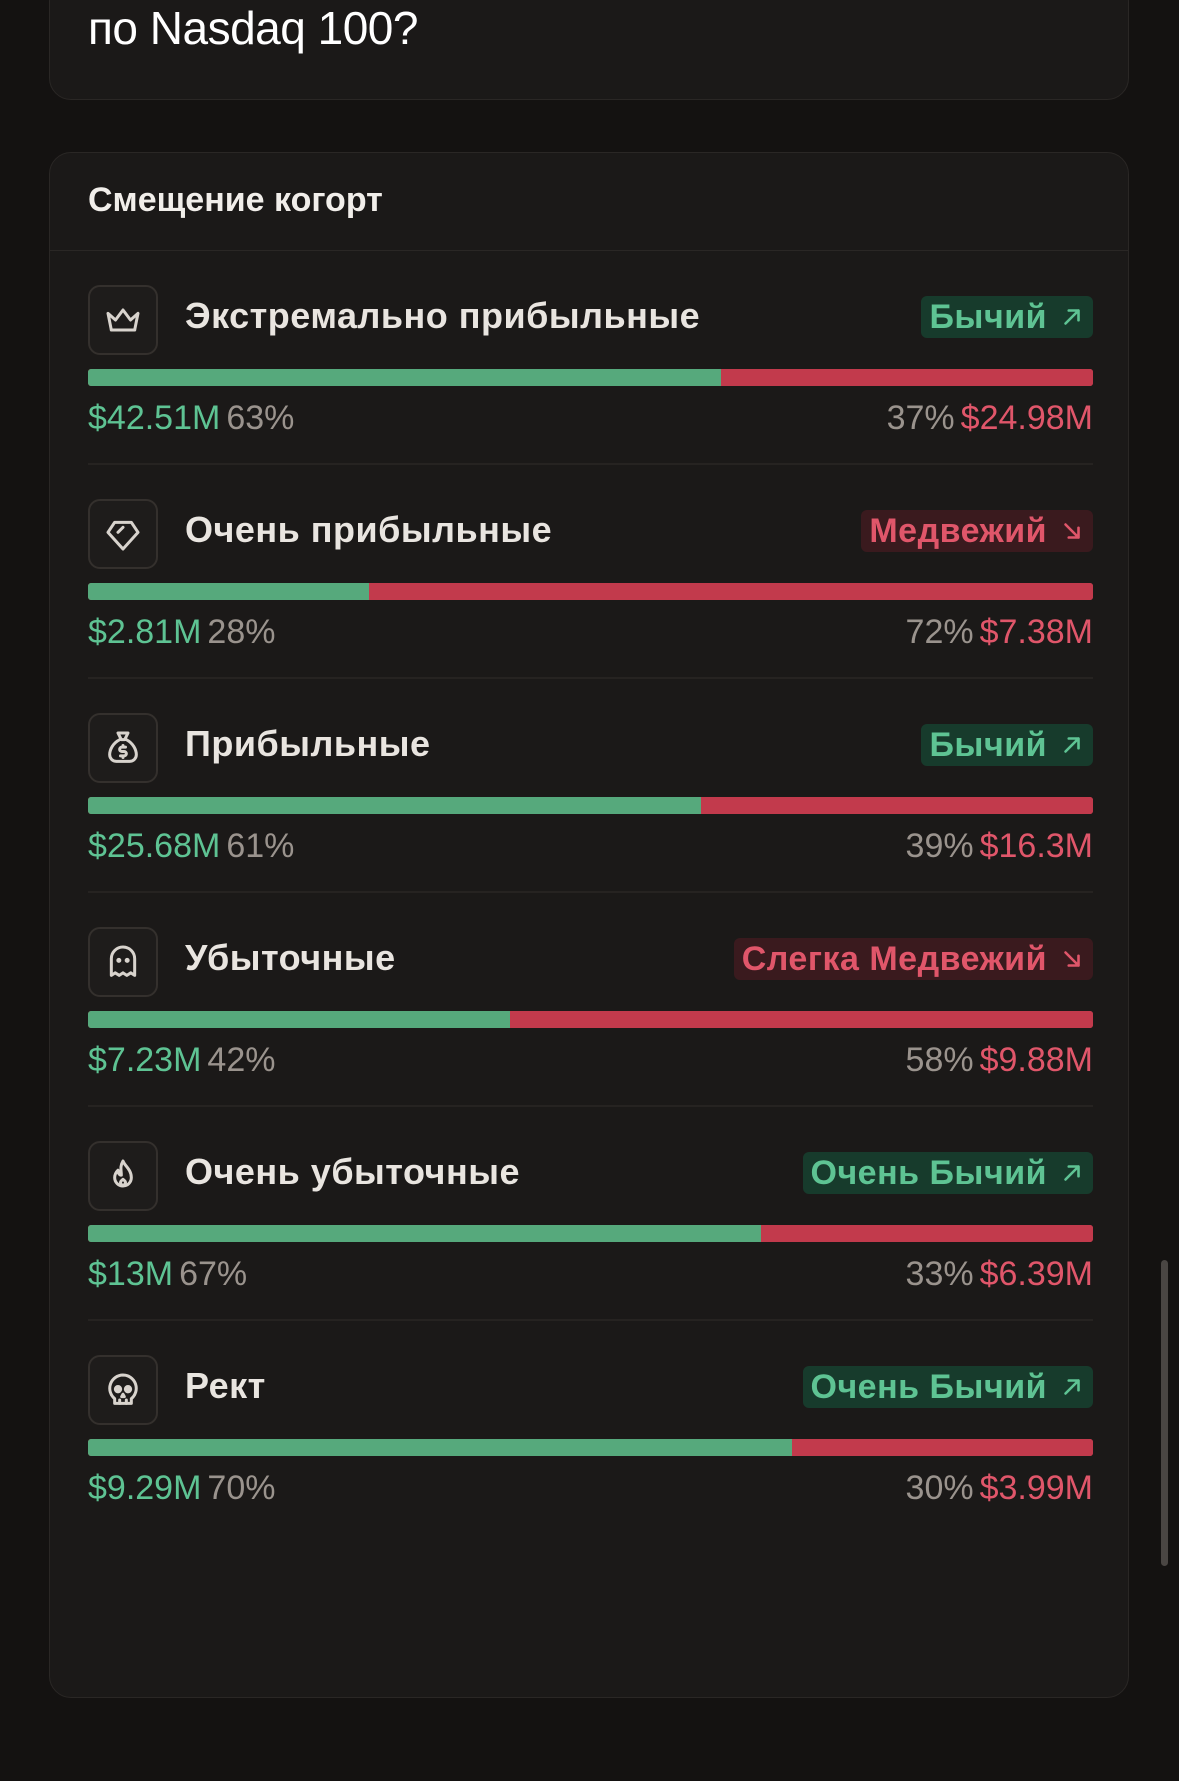 This screenshot has height=1781, width=1179. I want to click on short-values: 39% $16.3M, so click(996, 846).